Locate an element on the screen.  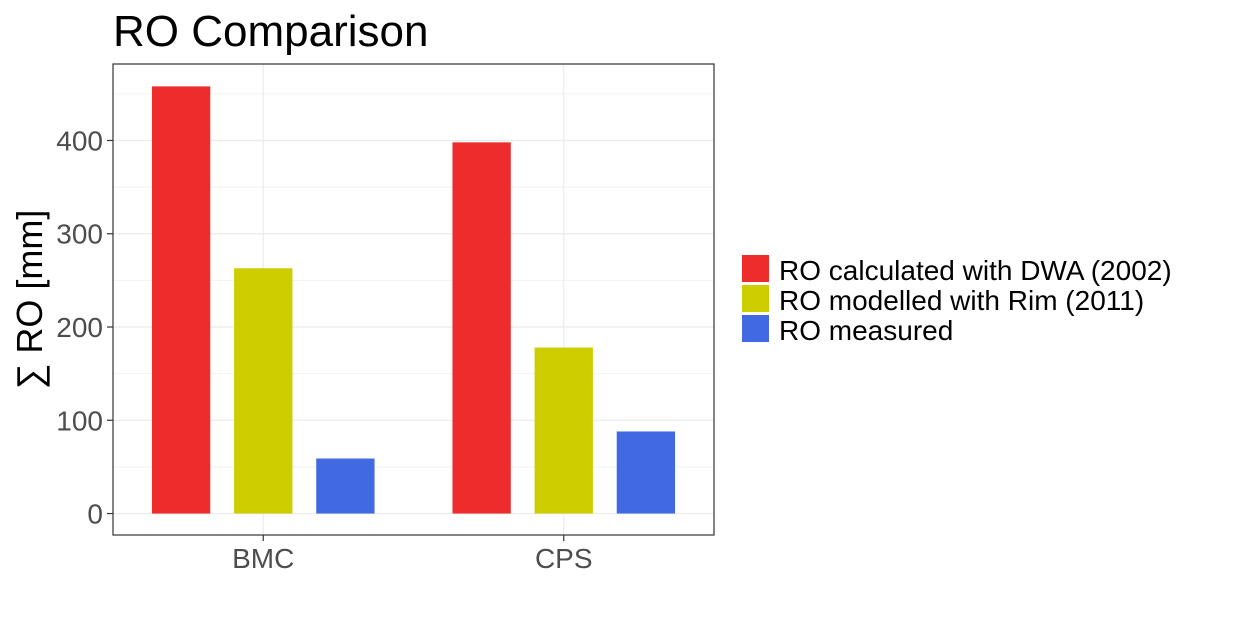
y-tick-label: 100 is located at coordinates (79, 420).